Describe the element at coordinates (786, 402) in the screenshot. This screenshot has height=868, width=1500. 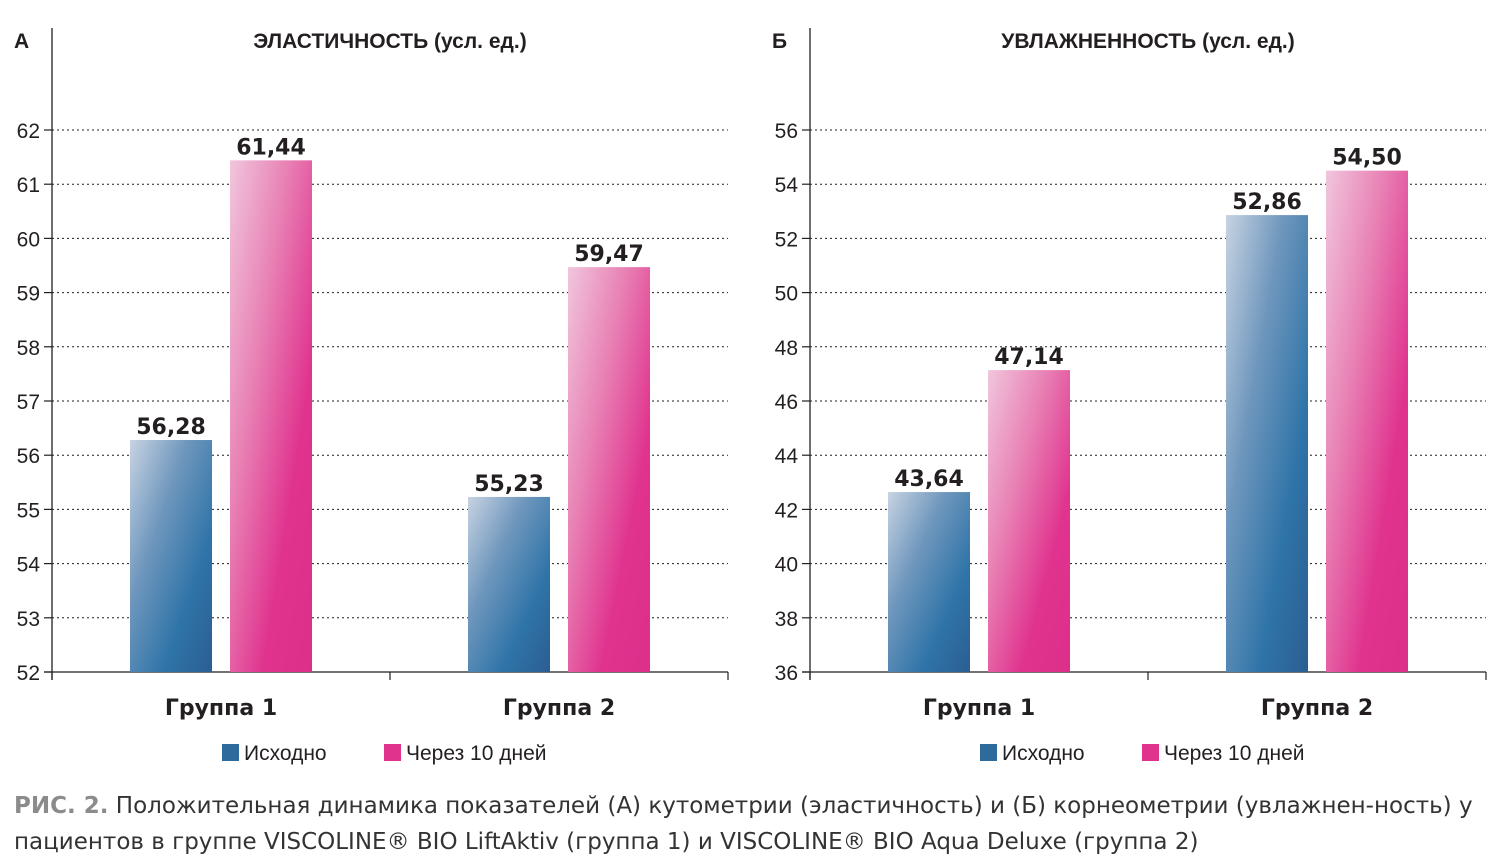
I see `chart-2-y-tick-label: 46` at that location.